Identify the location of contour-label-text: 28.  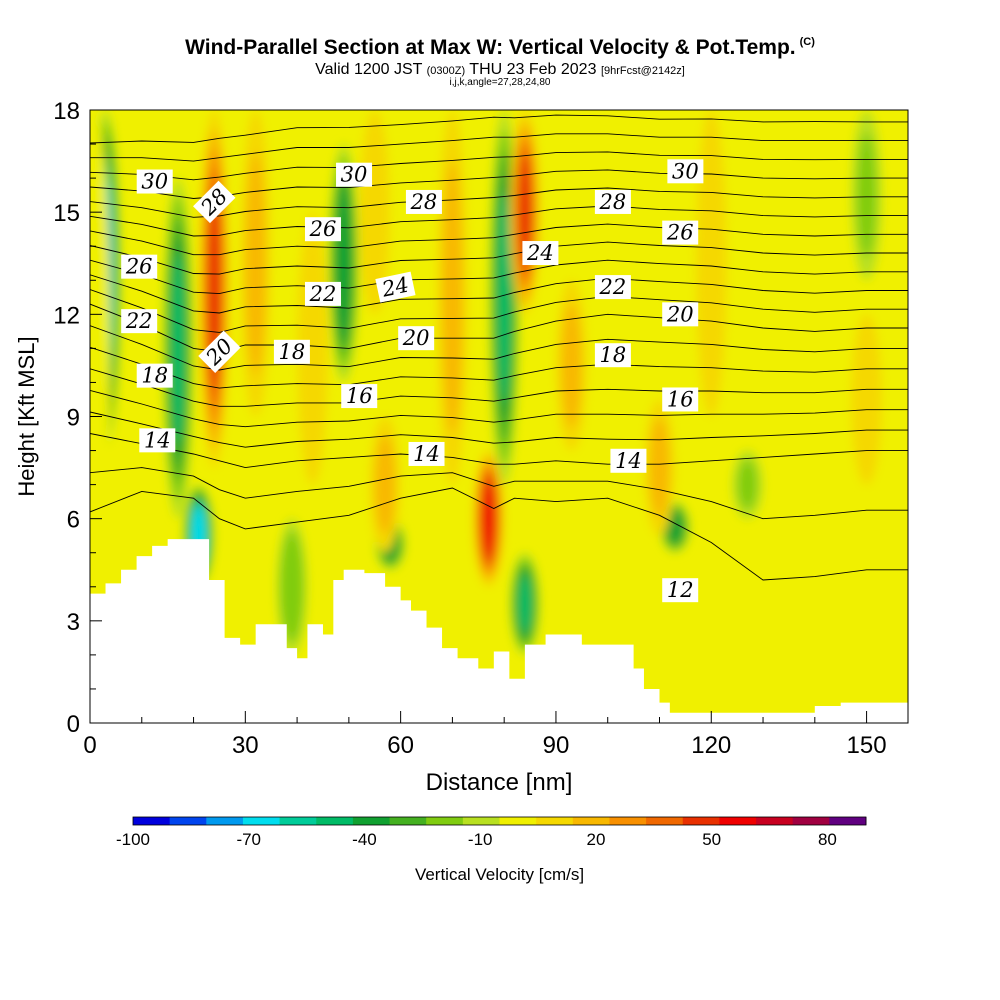
(613, 202).